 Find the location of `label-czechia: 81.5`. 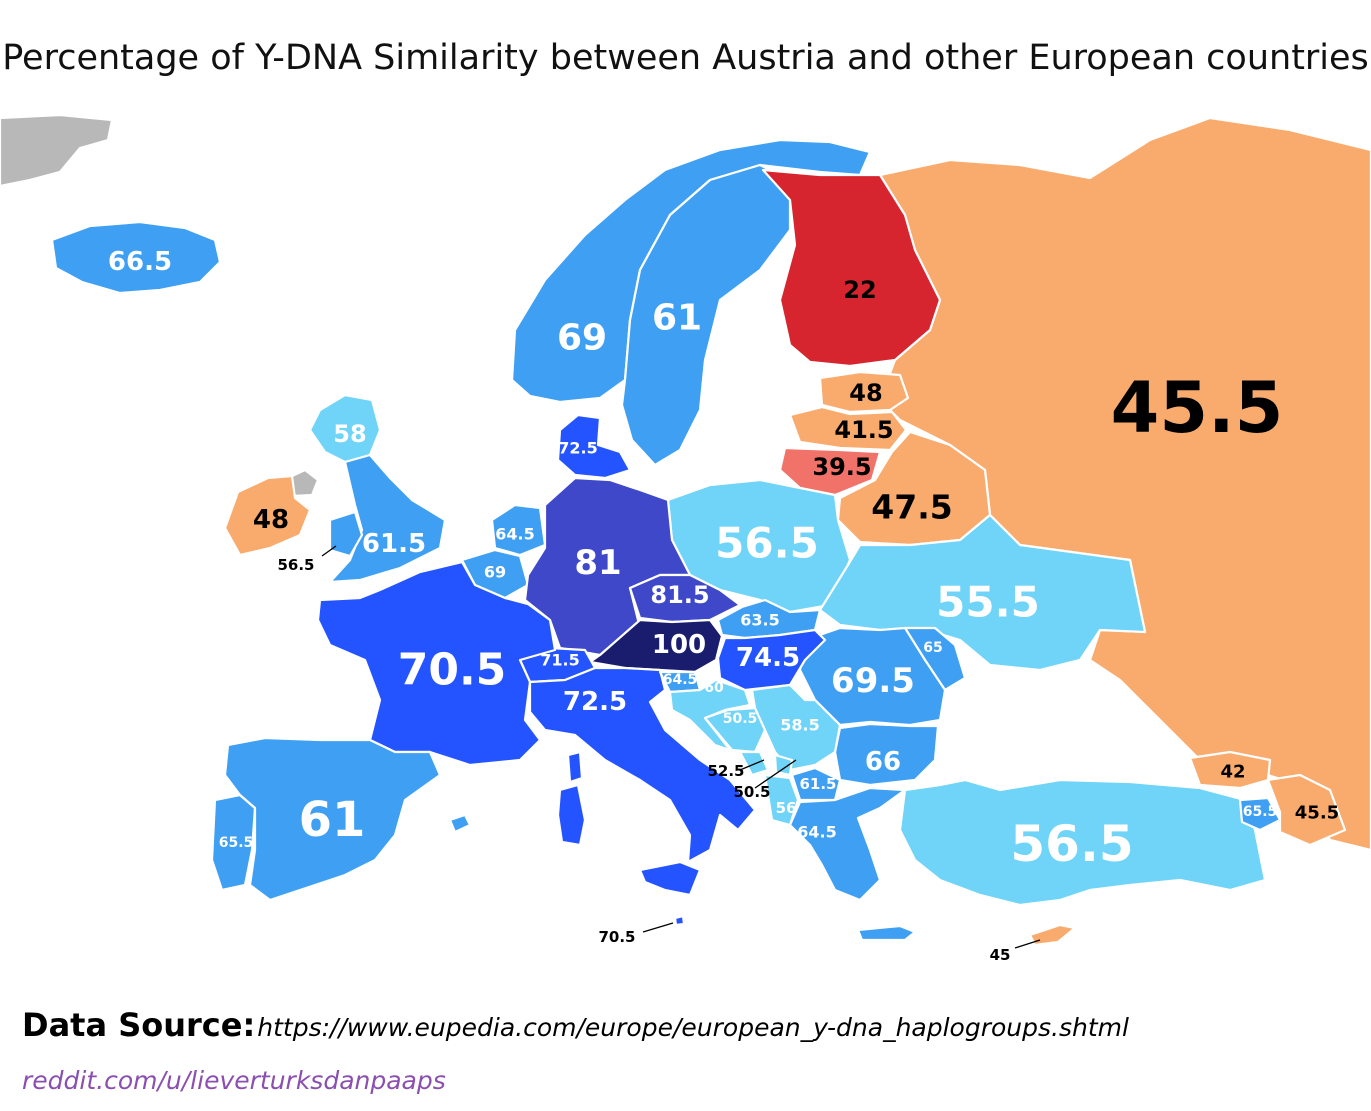

label-czechia: 81.5 is located at coordinates (679, 595).